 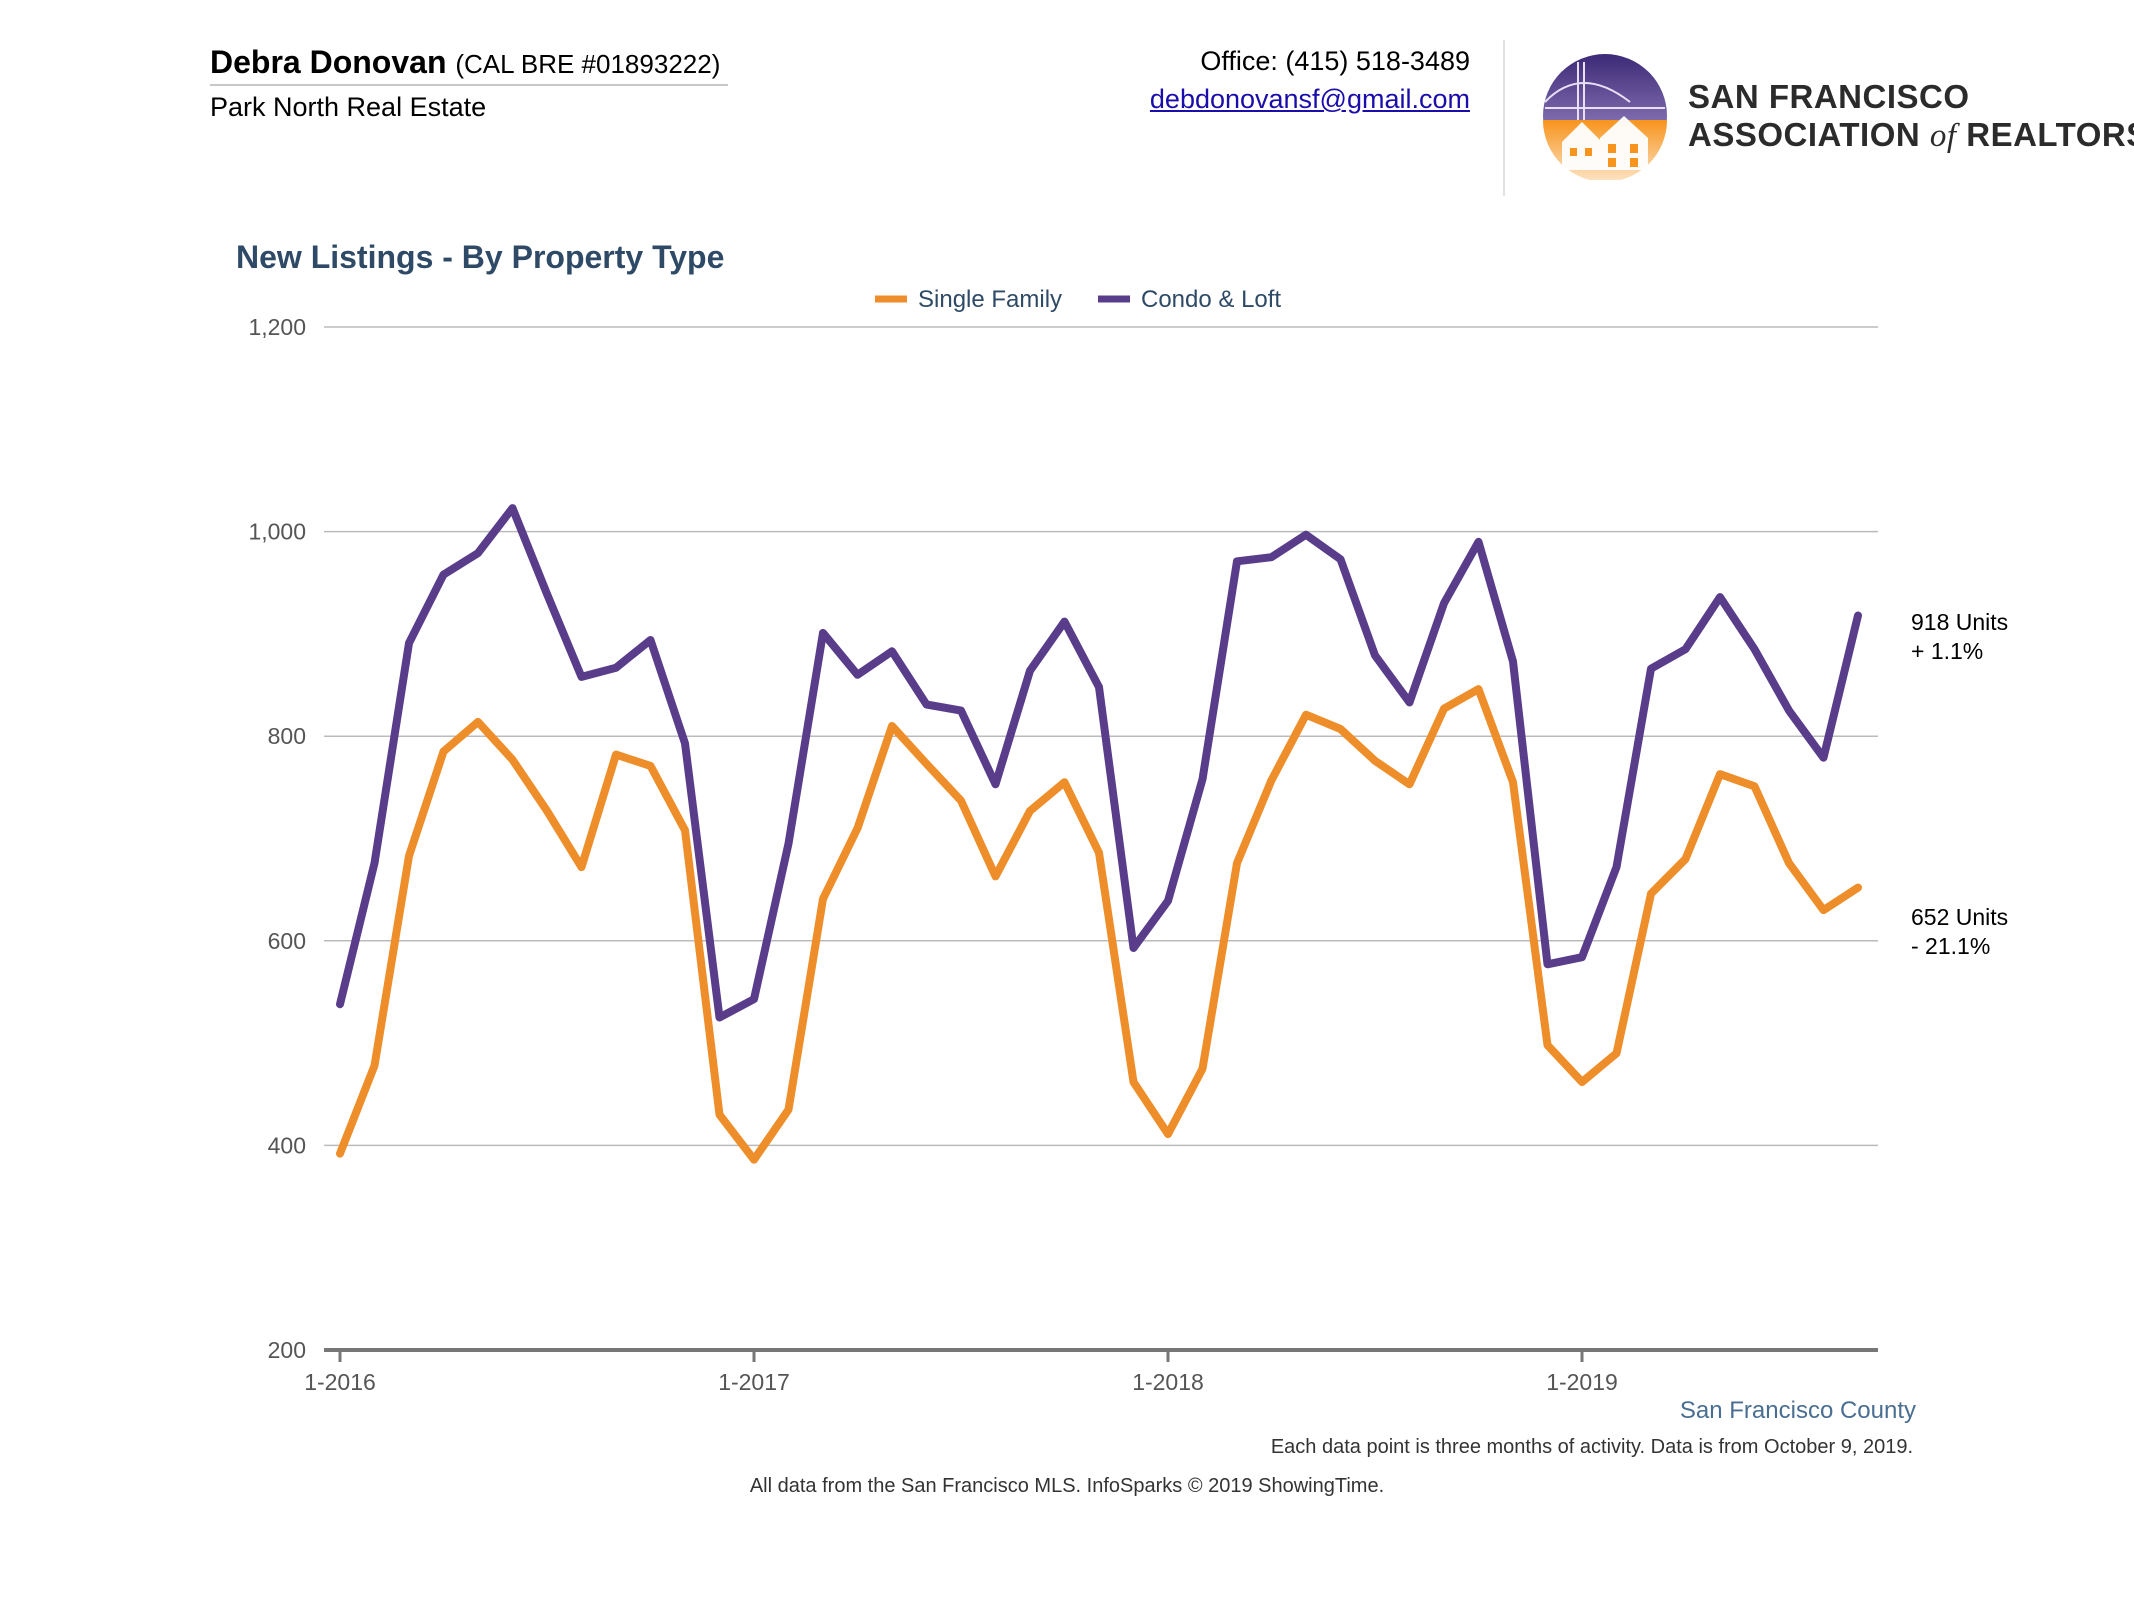 What do you see at coordinates (1959, 622) in the screenshot?
I see `end-label-condo-loft-value: 918 Units` at bounding box center [1959, 622].